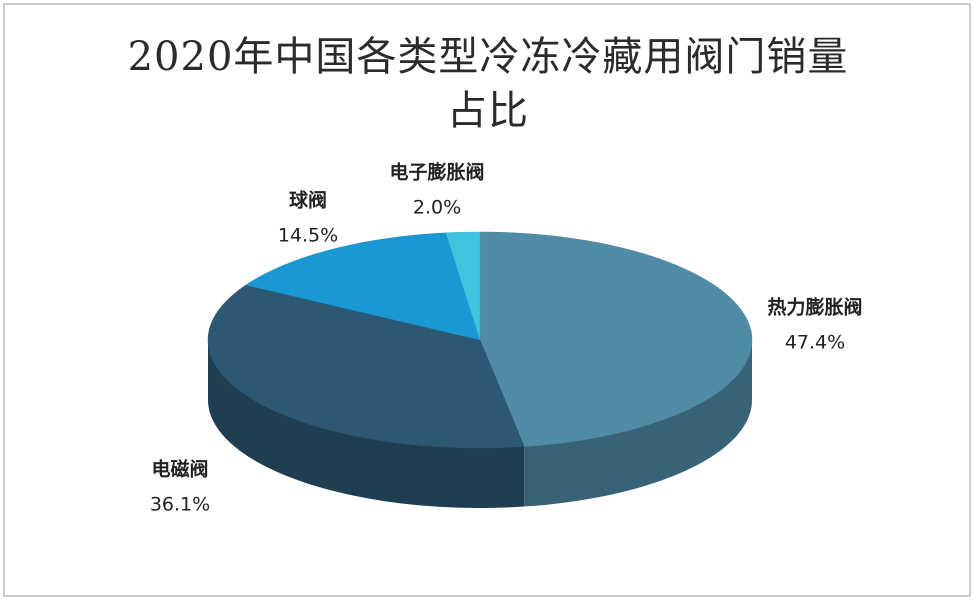 This screenshot has width=976, height=602. What do you see at coordinates (308, 236) in the screenshot?
I see `value-label: 14.5%` at bounding box center [308, 236].